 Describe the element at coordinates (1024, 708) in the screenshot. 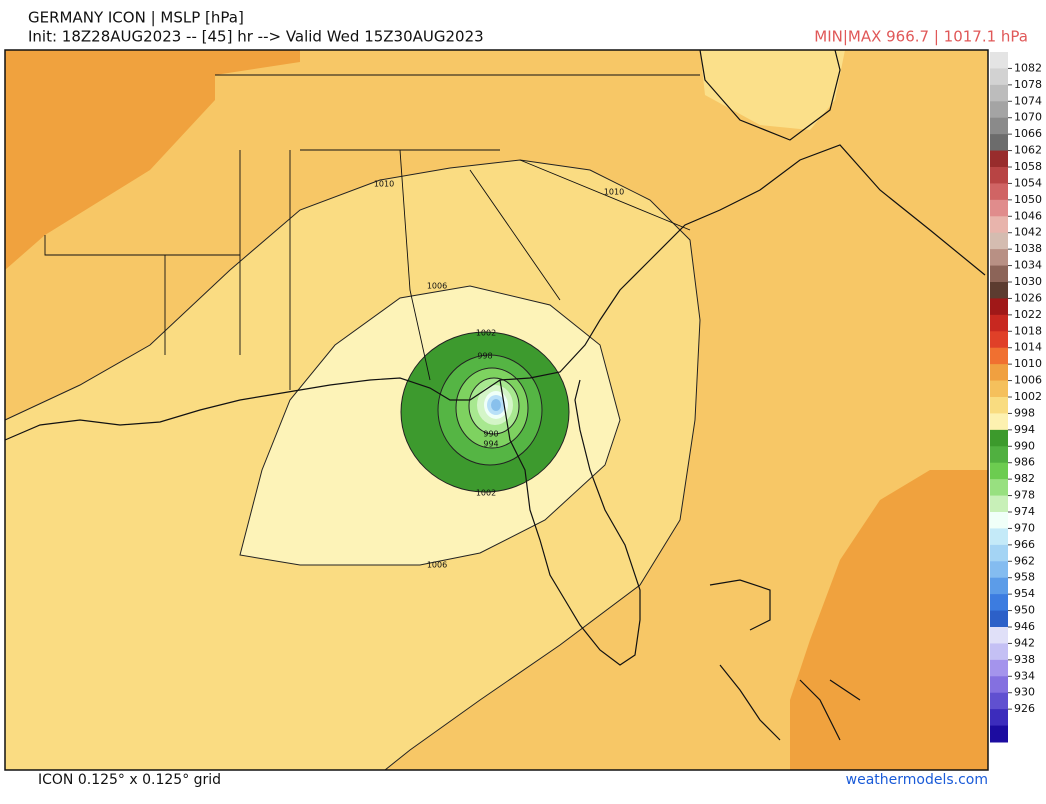

I see `colorbar-label: 926` at that location.